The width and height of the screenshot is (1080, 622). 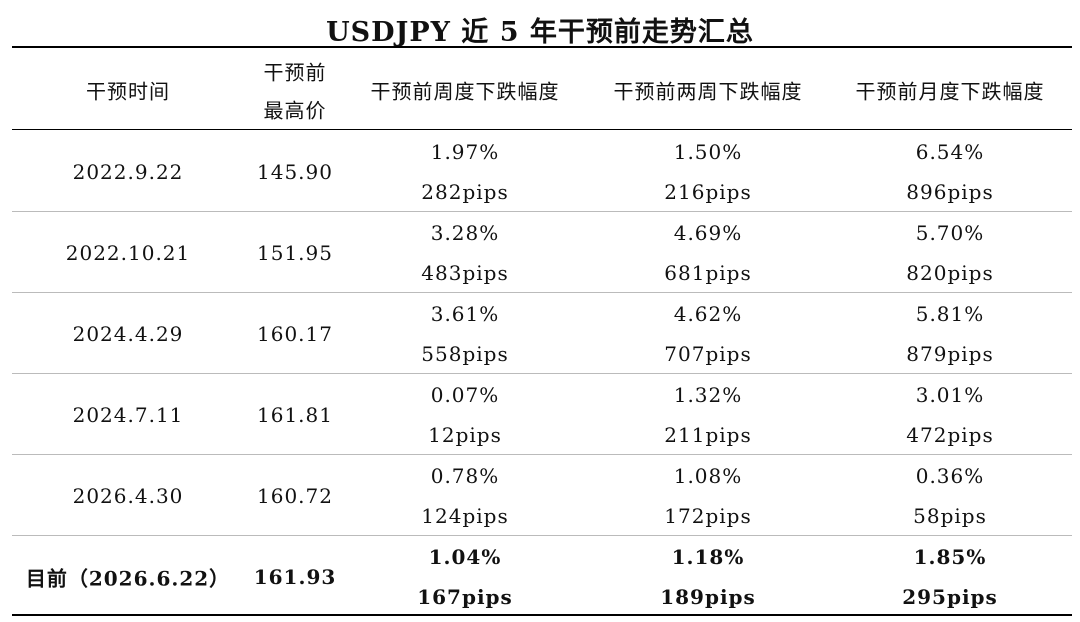 What do you see at coordinates (465, 192) in the screenshot?
I see `pips-cell: 282pips` at bounding box center [465, 192].